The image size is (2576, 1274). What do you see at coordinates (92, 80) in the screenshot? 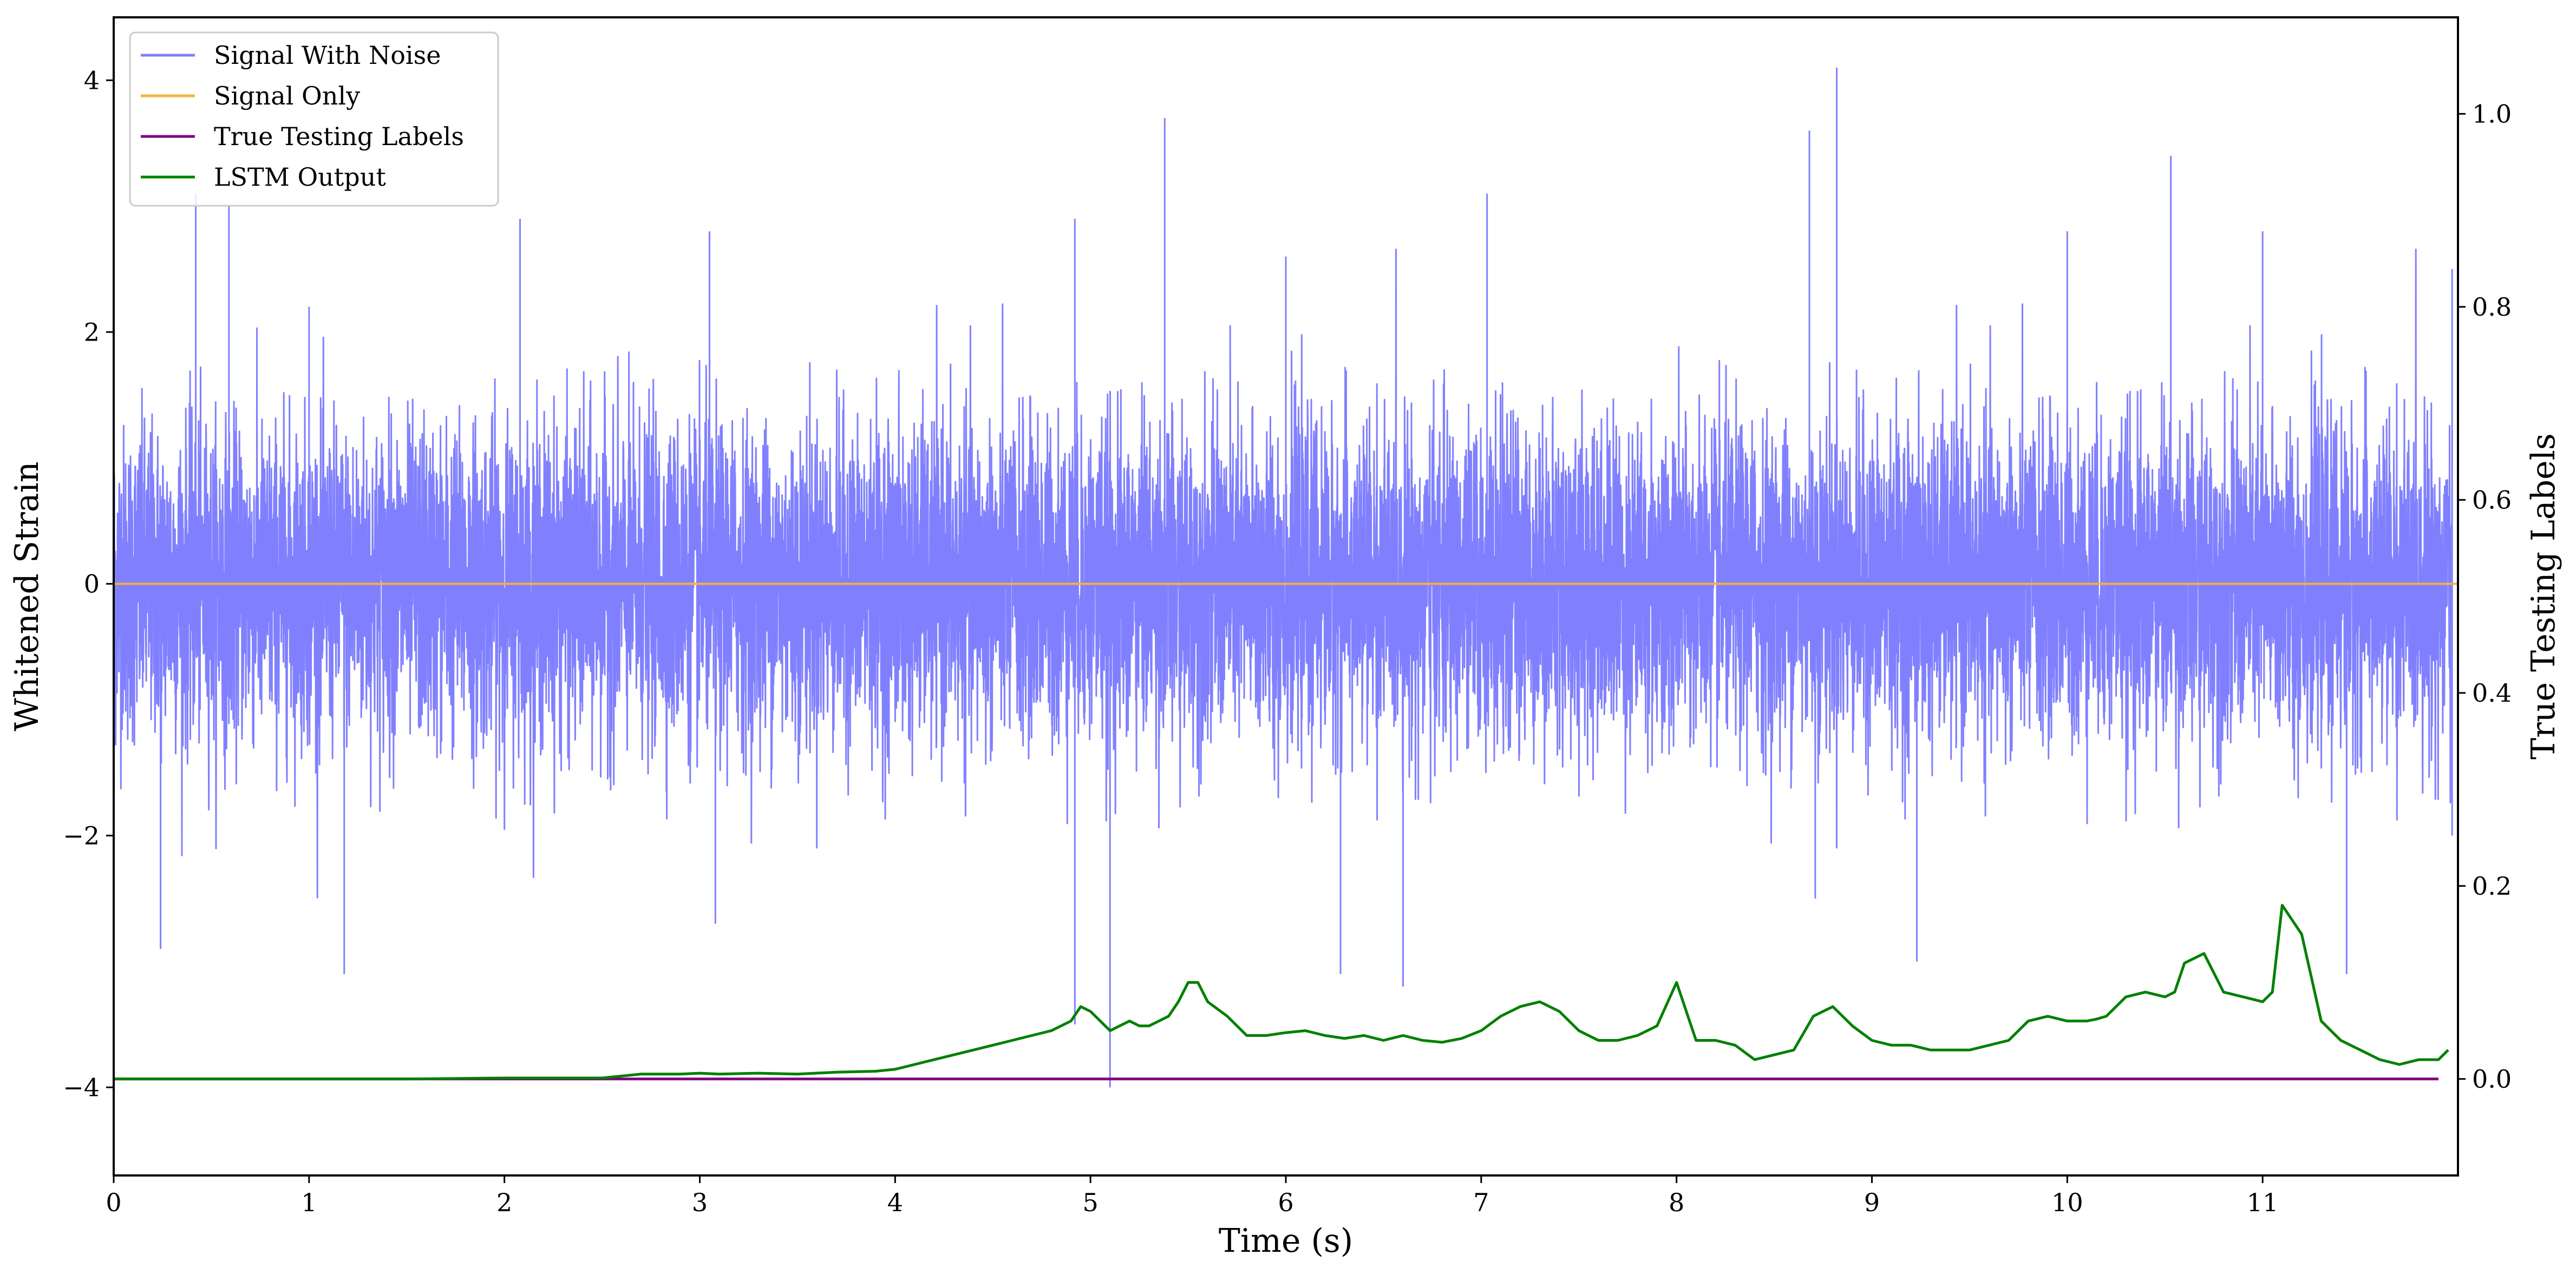
I see `y-tick-label: 4` at bounding box center [92, 80].